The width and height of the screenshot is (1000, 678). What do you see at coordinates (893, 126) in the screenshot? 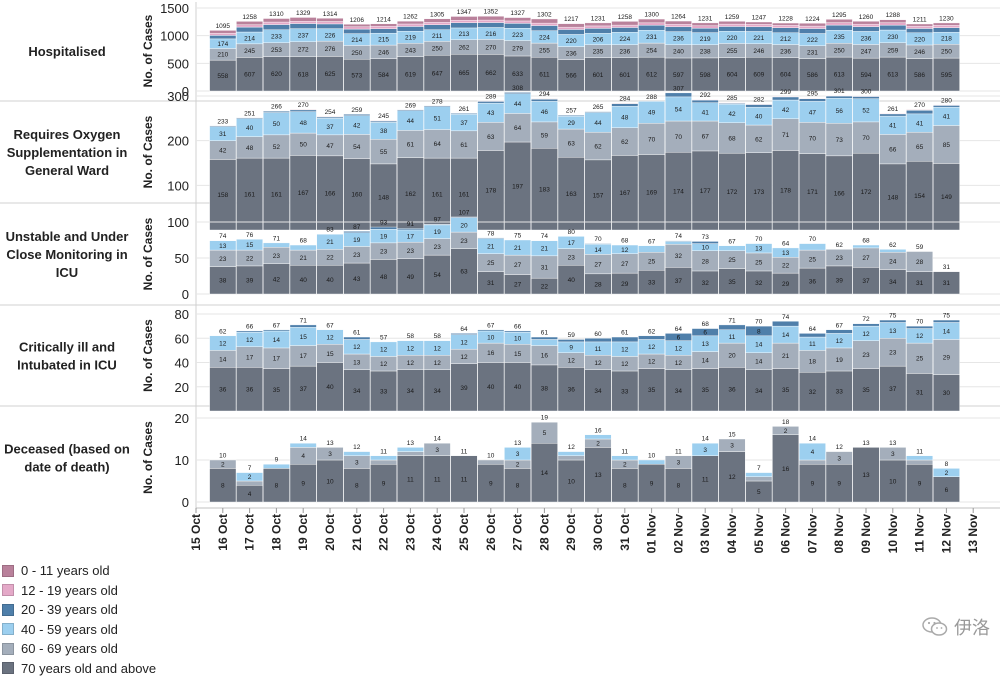
I see `segment-label: 41` at bounding box center [893, 126].